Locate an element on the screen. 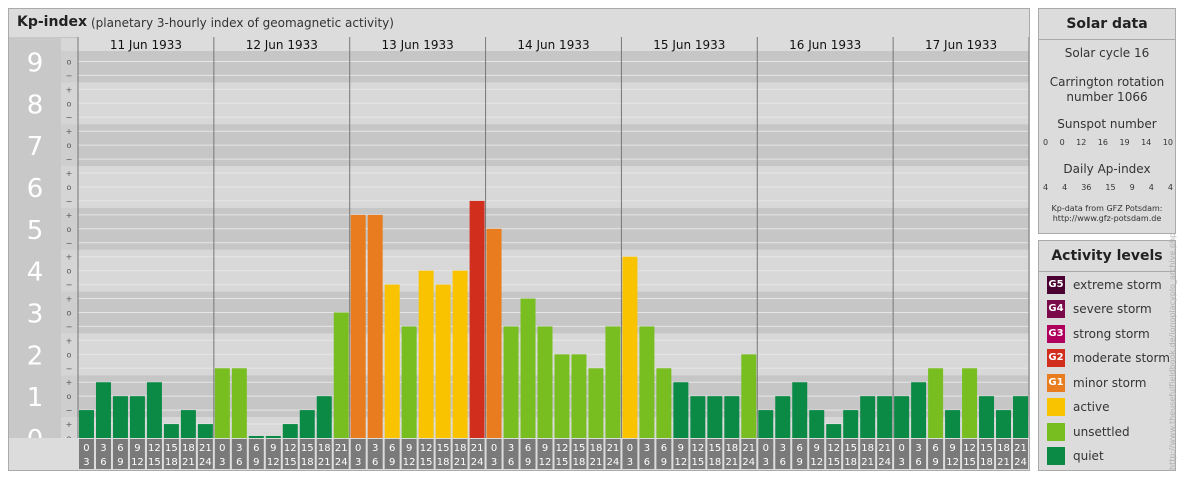 The image size is (1184, 480). ap-value: 4 is located at coordinates (1170, 187).